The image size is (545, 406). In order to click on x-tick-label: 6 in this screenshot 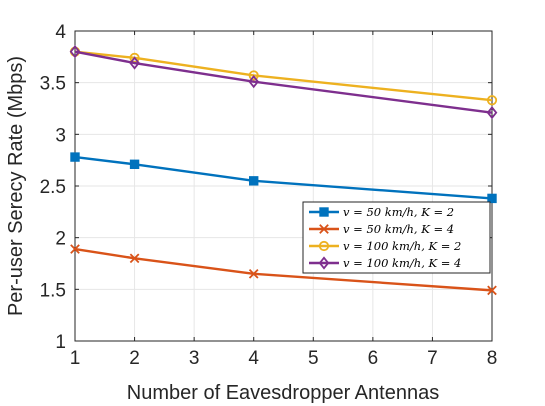, I will do `click(373, 358)`.